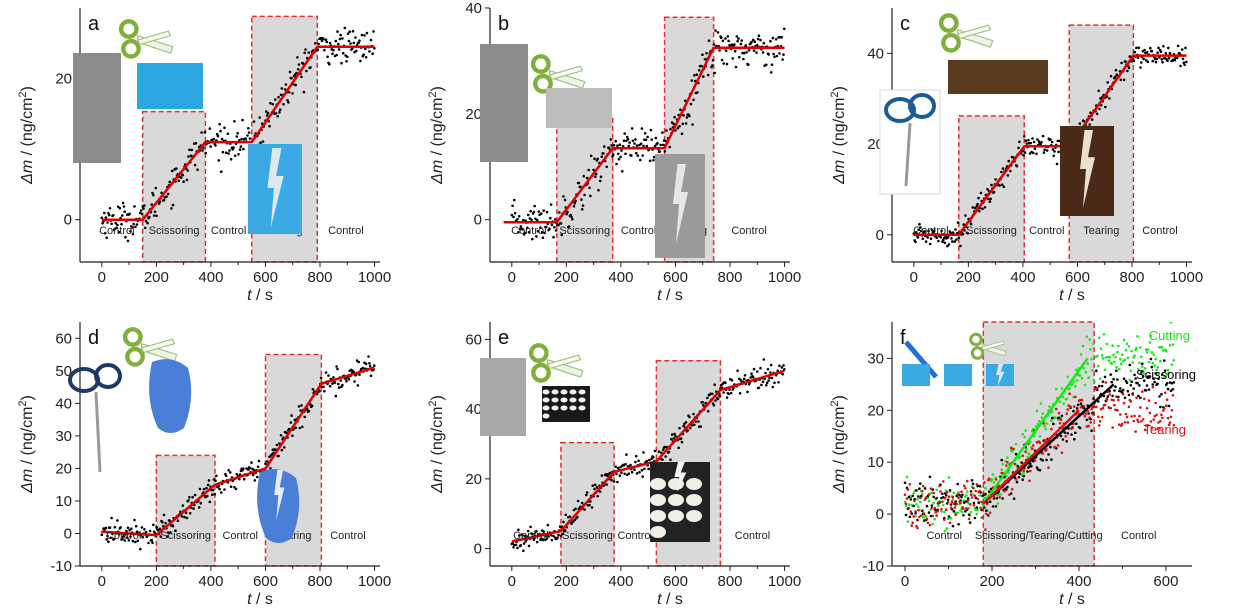  Describe the element at coordinates (996, 114) in the screenshot. I see `inset-illustrations` at that location.